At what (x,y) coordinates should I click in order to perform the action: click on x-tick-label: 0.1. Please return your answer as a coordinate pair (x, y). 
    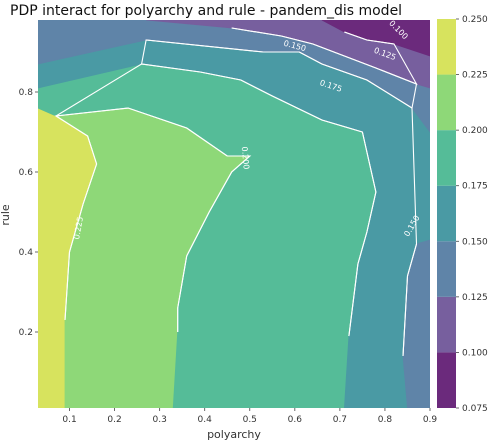
    Looking at the image, I should click on (69, 420).